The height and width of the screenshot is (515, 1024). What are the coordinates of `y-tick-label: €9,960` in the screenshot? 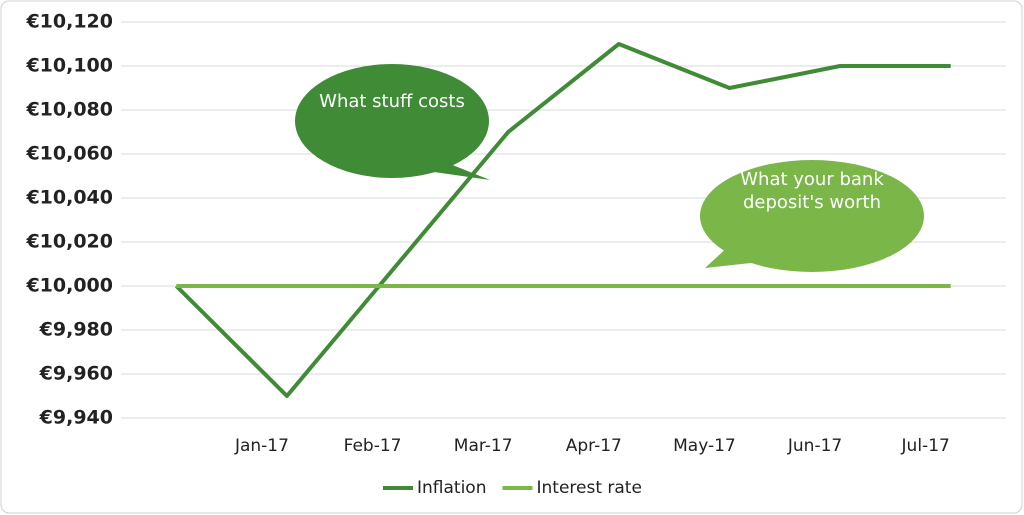 It's located at (76, 374).